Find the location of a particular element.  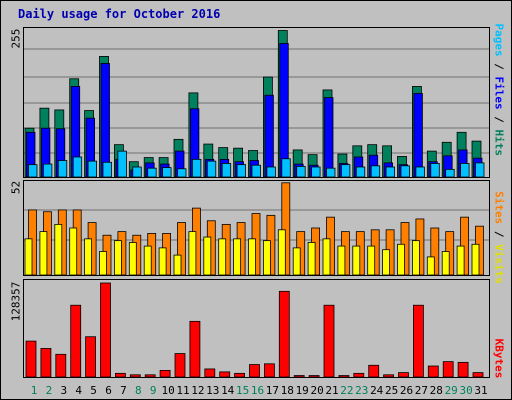

day-label: 18 is located at coordinates (287, 390).